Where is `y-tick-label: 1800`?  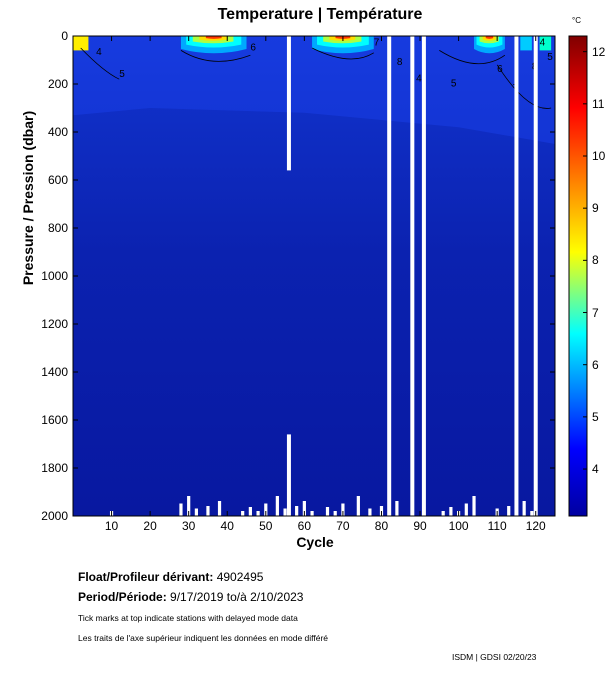
y-tick-label: 1800 is located at coordinates (54, 468).